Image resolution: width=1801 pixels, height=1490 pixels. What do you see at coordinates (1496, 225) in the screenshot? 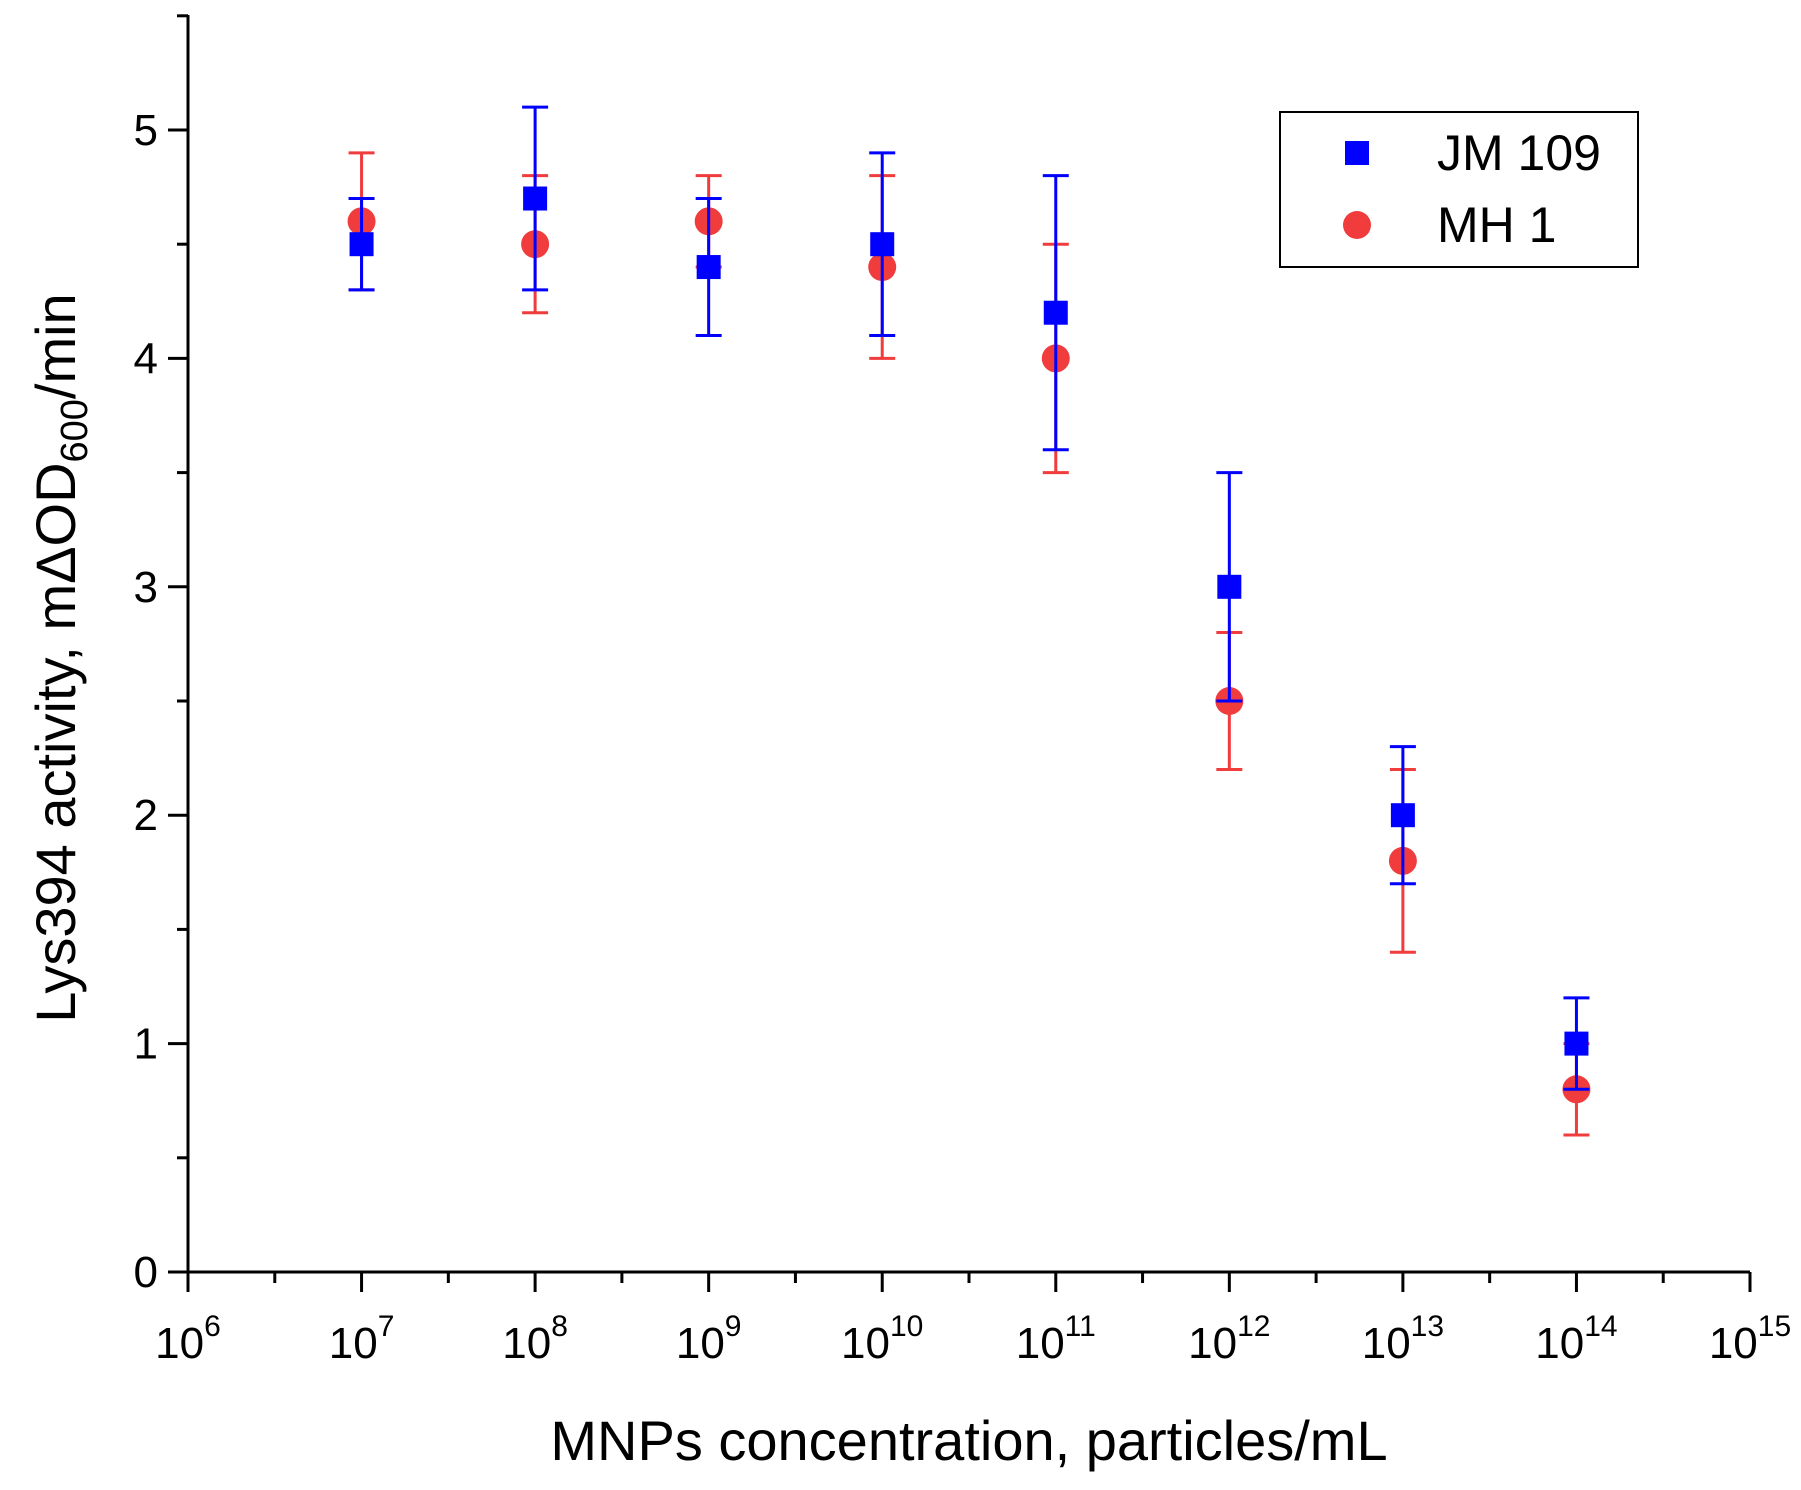
I see `legend-label: MH 1` at bounding box center [1496, 225].